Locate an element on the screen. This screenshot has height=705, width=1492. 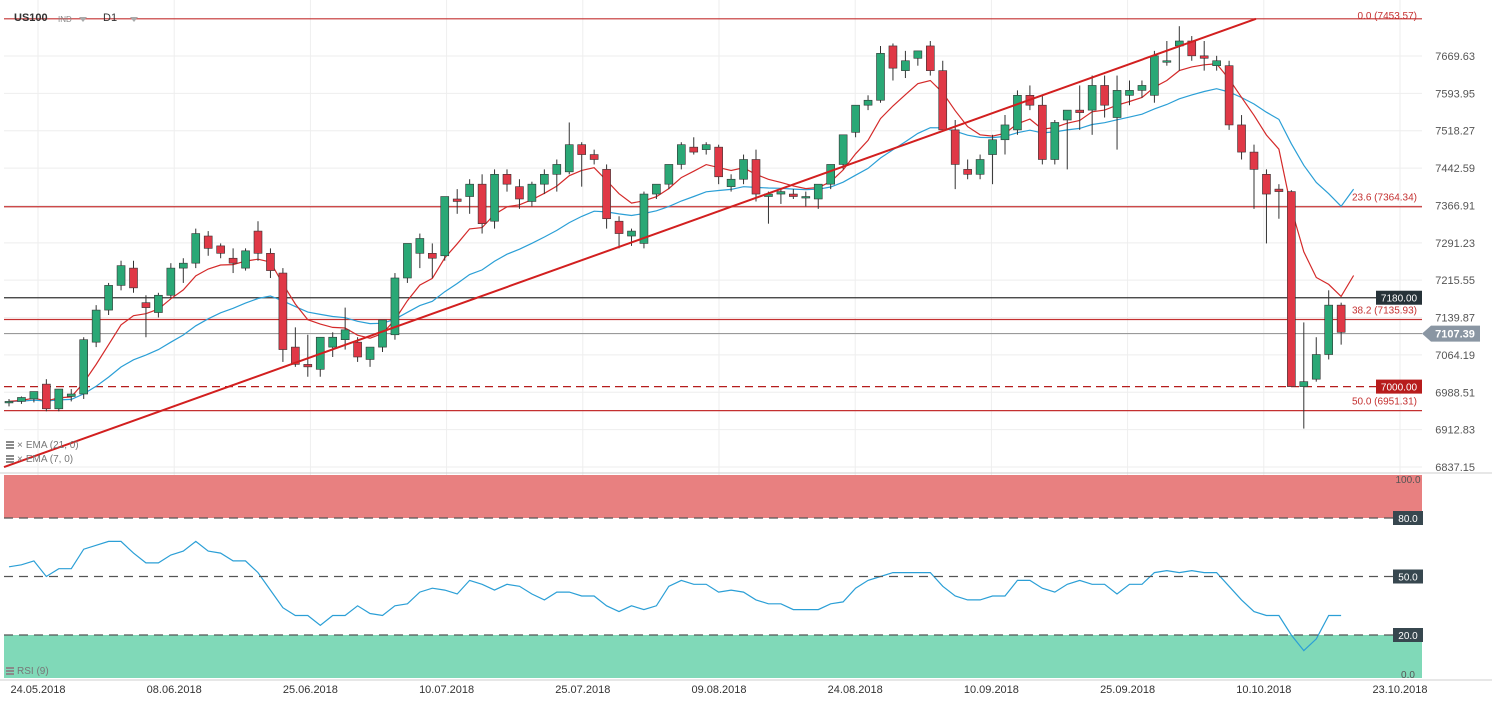
date-tick: 24.05.2018 is located at coordinates (37, 690).